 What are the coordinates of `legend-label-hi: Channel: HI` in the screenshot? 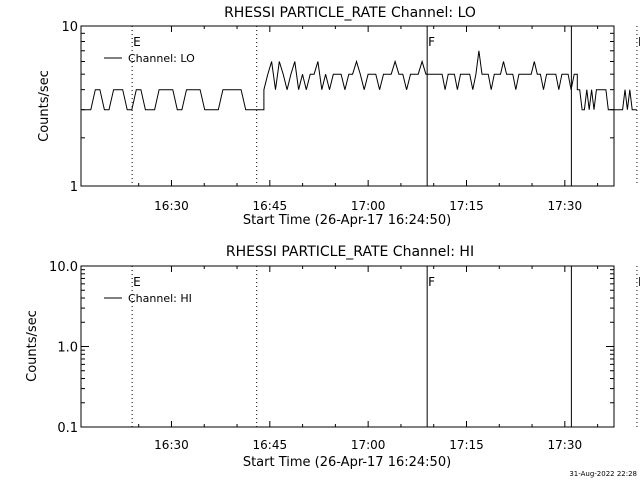 It's located at (160, 298).